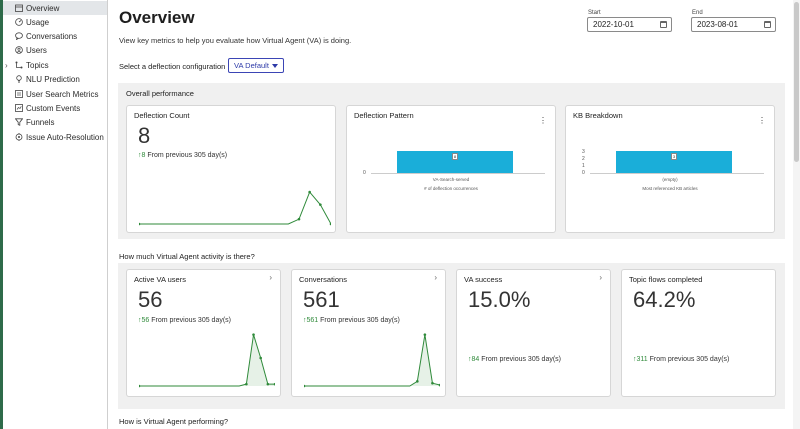 This screenshot has height=429, width=800. Describe the element at coordinates (796, 82) in the screenshot. I see `scrollbar-thumb` at that location.